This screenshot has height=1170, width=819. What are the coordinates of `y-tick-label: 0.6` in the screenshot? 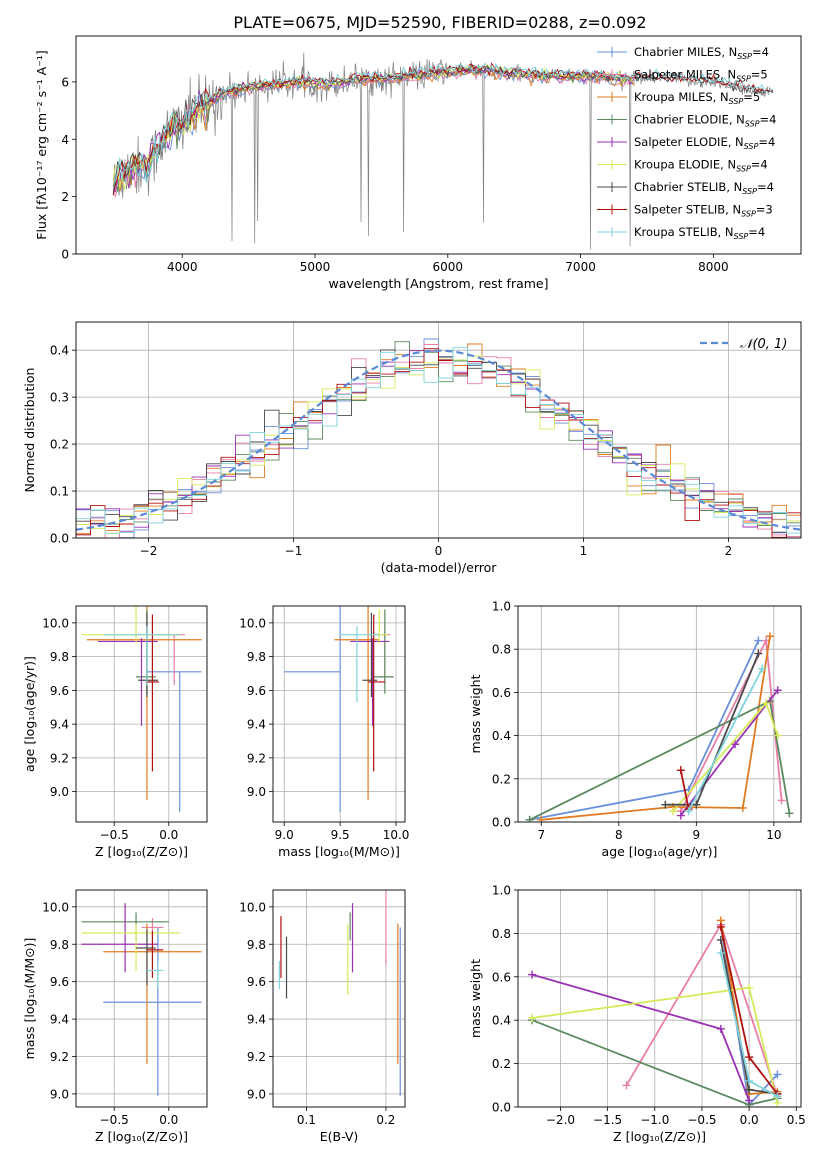 It's located at (501, 693).